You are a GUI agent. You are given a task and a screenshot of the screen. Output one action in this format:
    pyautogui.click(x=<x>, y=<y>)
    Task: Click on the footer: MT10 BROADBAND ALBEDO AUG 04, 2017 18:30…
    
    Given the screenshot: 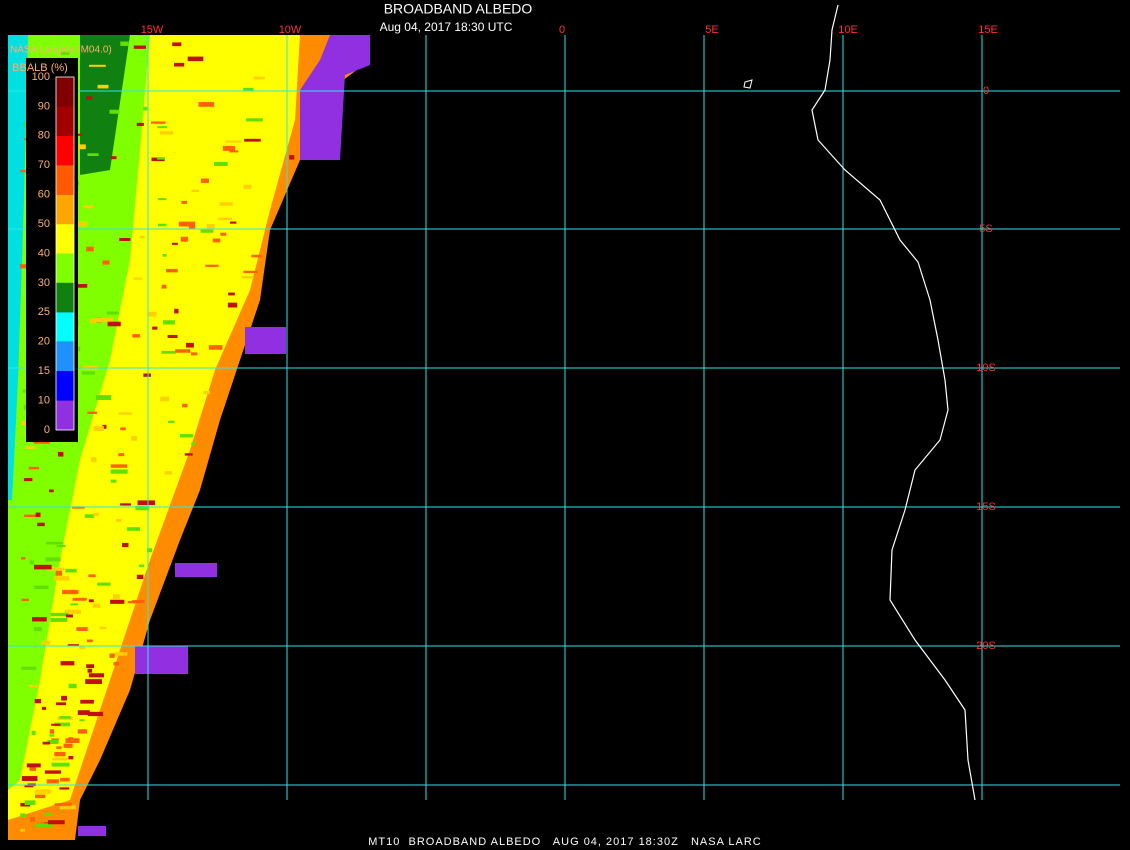 What is the action you would take?
    pyautogui.click(x=564, y=842)
    